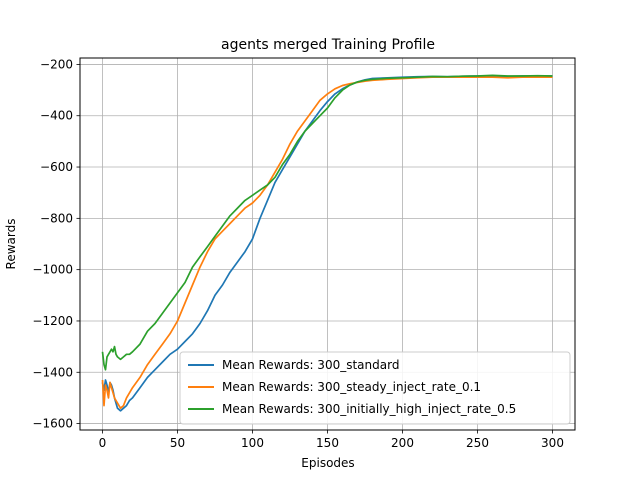  What do you see at coordinates (11, 244) in the screenshot?
I see `y-axis-title: Rewards` at bounding box center [11, 244].